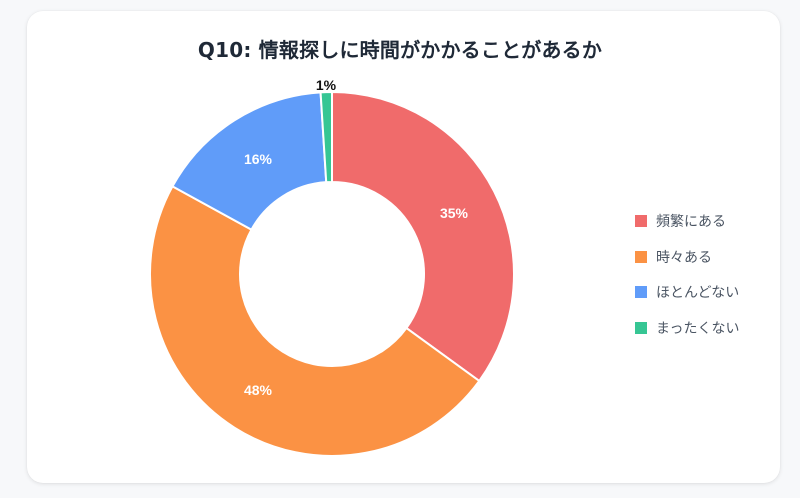  Describe the element at coordinates (641, 221) in the screenshot. I see `legend-swatch-frequent` at that location.